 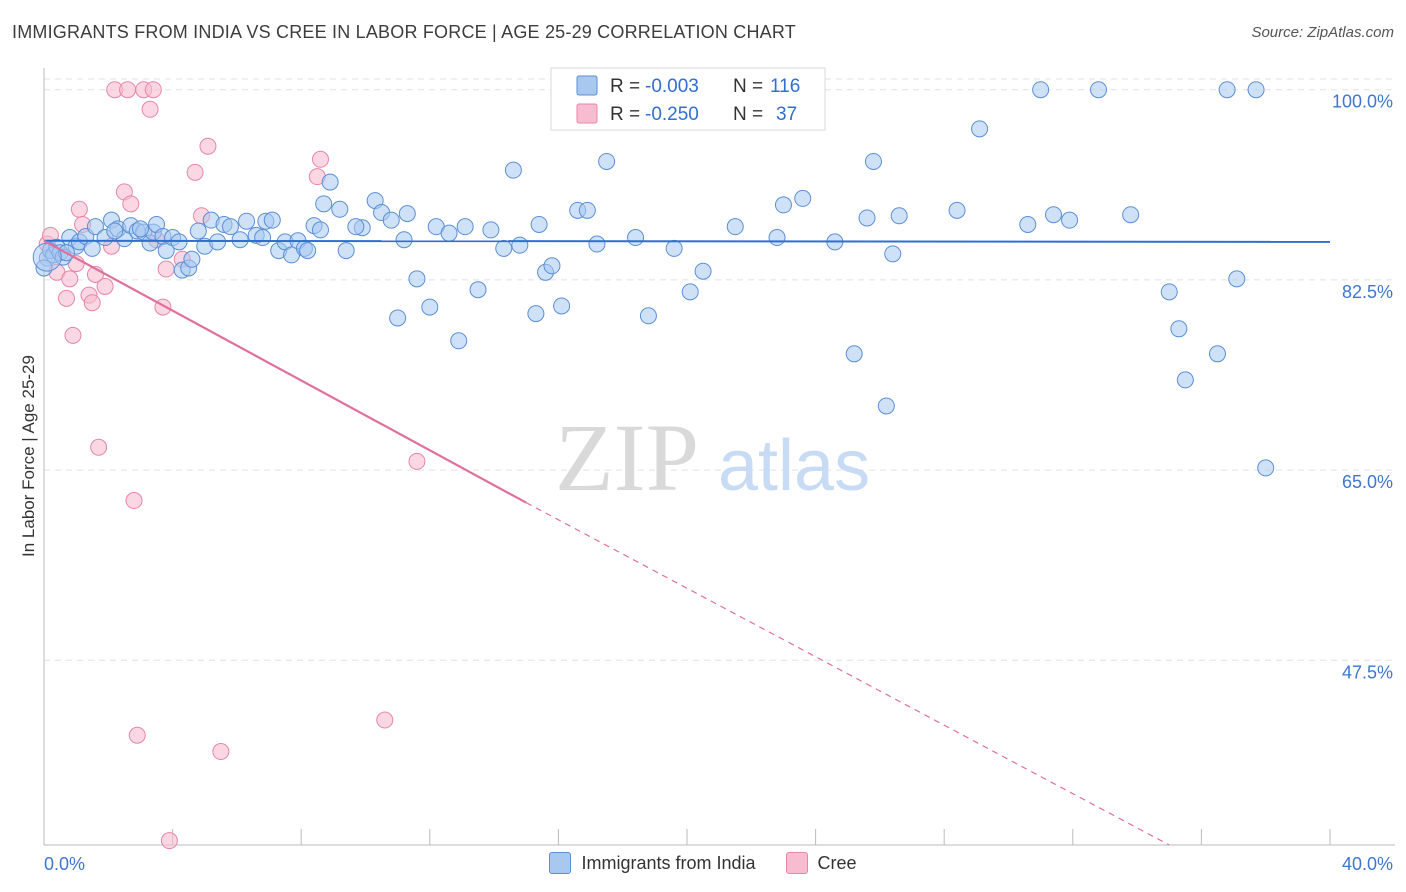 What do you see at coordinates (688, 99) in the screenshot?
I see `stats-legend: R = -0.003 N = 116 R = -0.250 N = 37` at bounding box center [688, 99].